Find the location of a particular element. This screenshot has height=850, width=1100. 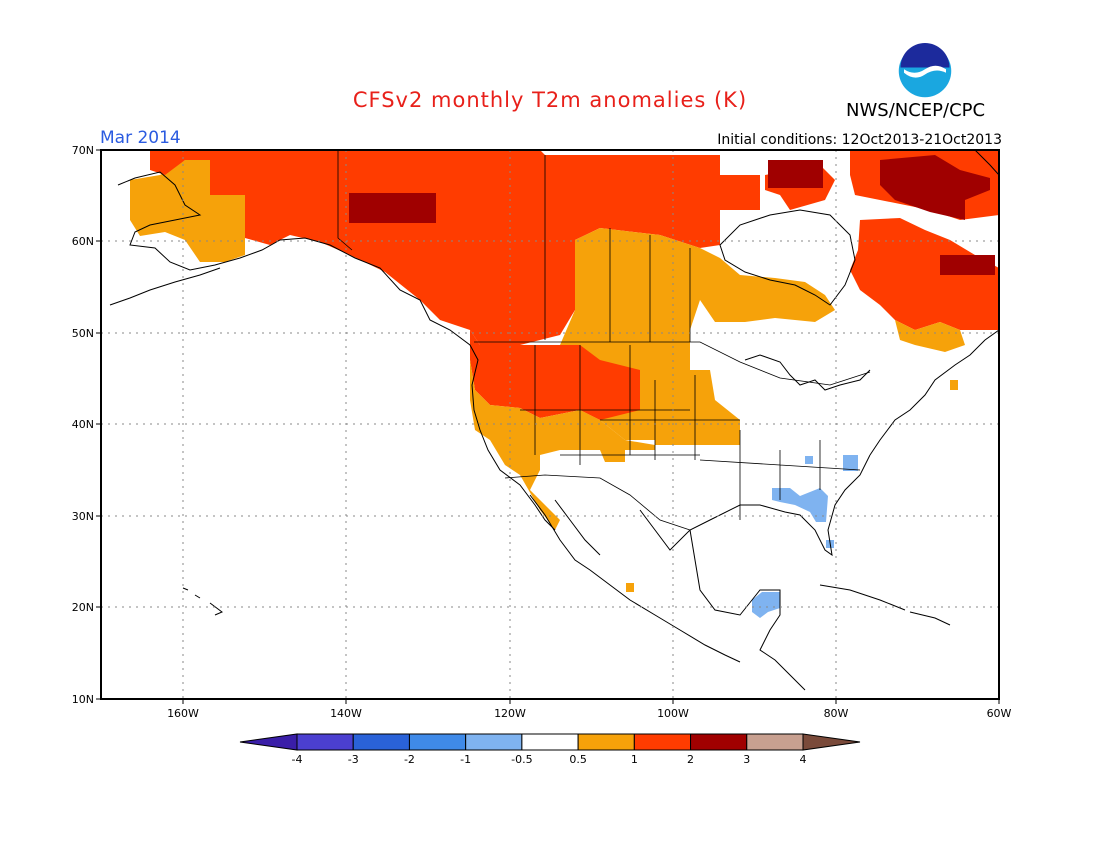

anomaly-spot-newfoundland is located at coordinates (954, 385).